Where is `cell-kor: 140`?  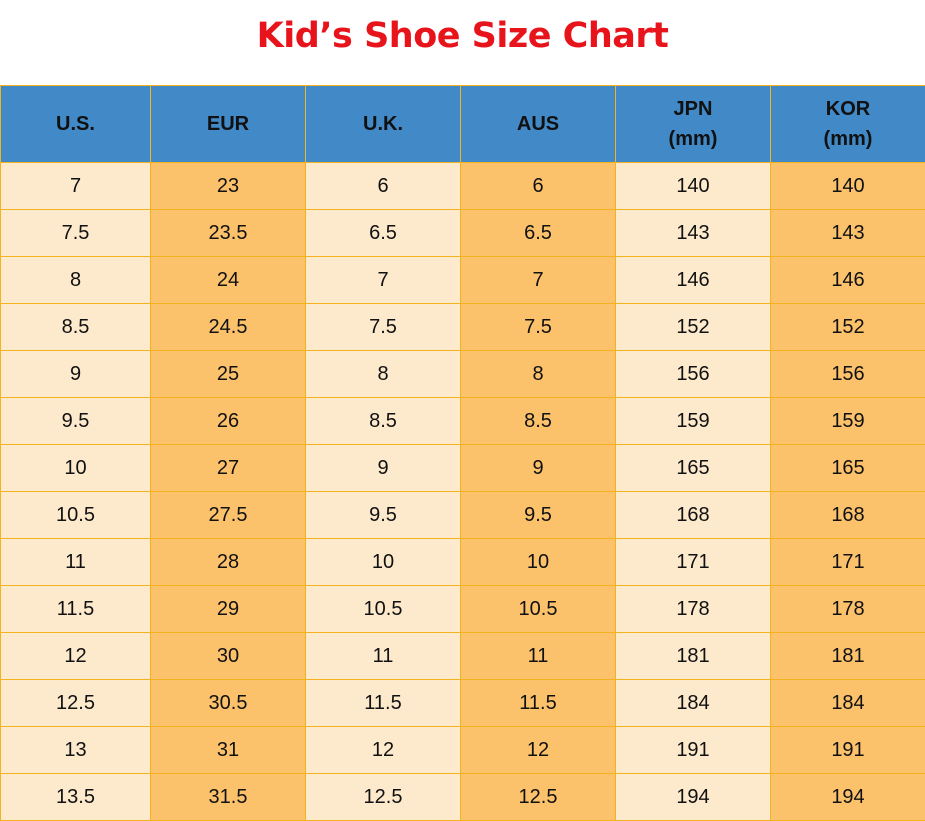 cell-kor: 140 is located at coordinates (848, 186).